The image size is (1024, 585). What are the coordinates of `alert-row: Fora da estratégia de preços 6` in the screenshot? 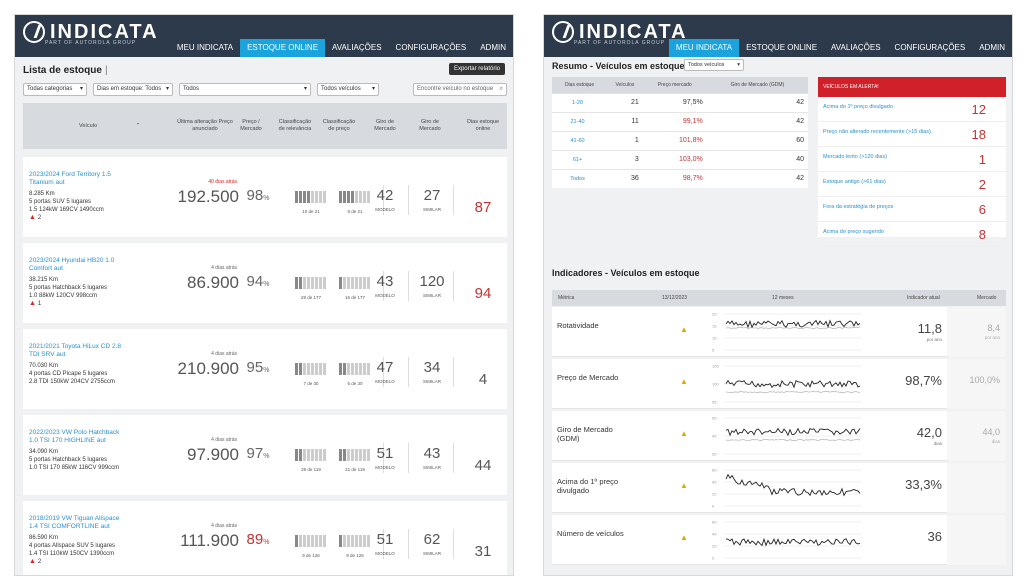 It's located at (912, 209).